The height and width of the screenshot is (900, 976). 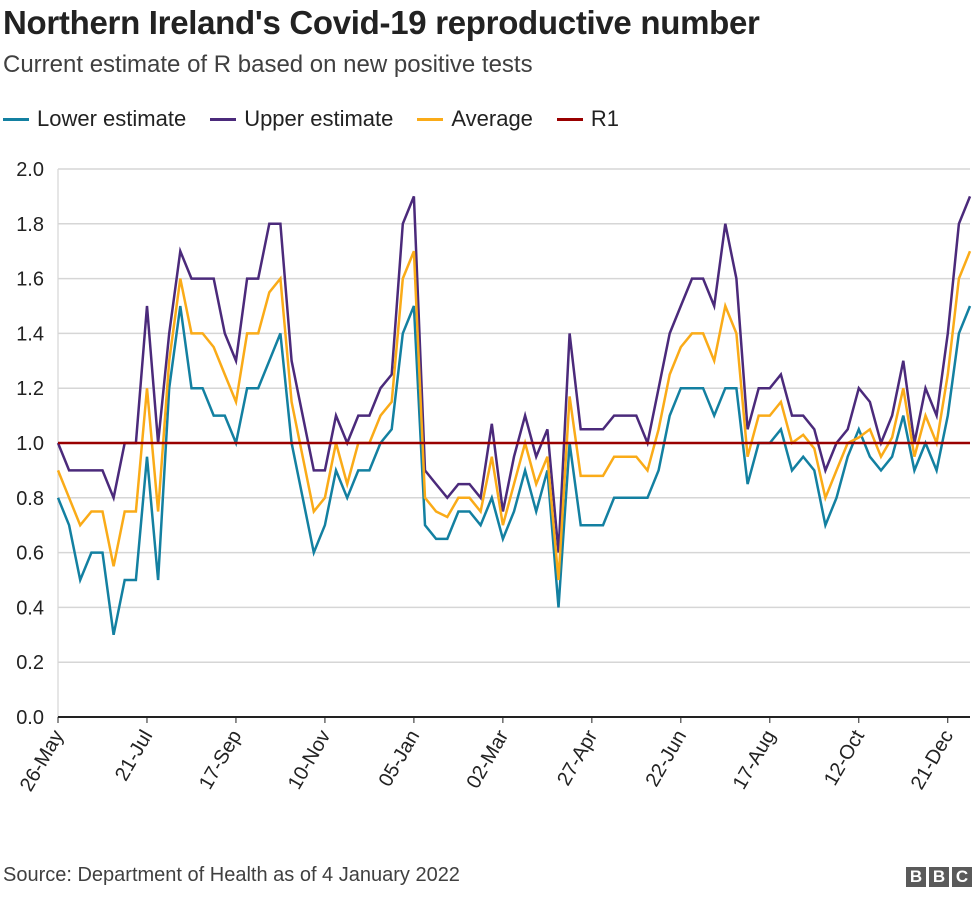 I want to click on legend-item-r1: R1, so click(x=588, y=119).